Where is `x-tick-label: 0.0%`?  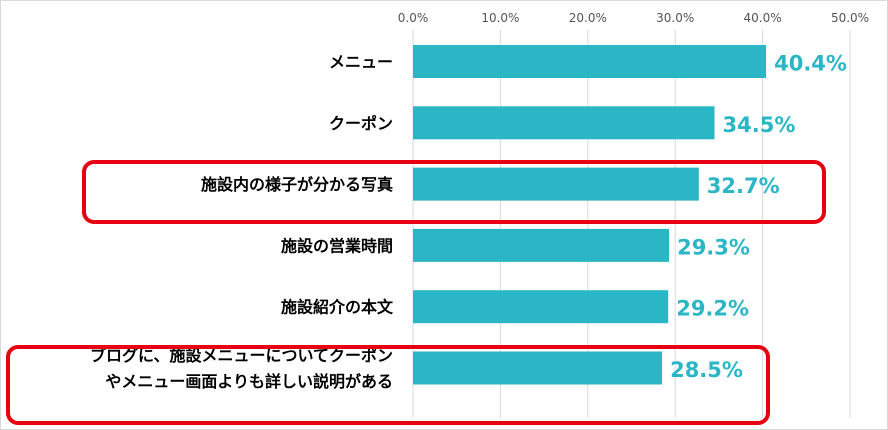
x-tick-label: 0.0% is located at coordinates (413, 18).